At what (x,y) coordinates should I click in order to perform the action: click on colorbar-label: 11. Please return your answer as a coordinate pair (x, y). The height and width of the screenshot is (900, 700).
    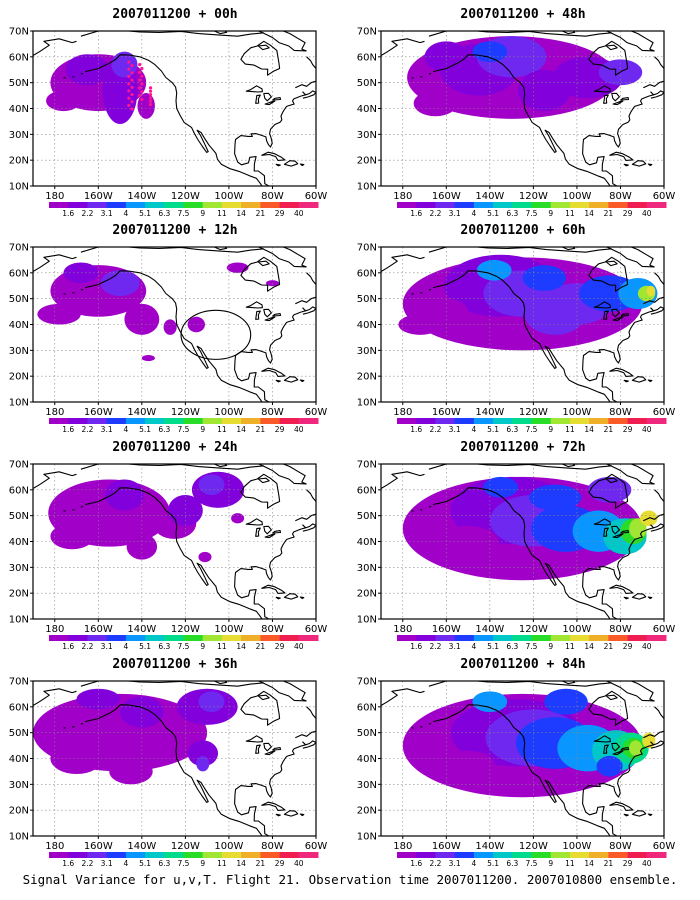
    Looking at the image, I should click on (570, 863).